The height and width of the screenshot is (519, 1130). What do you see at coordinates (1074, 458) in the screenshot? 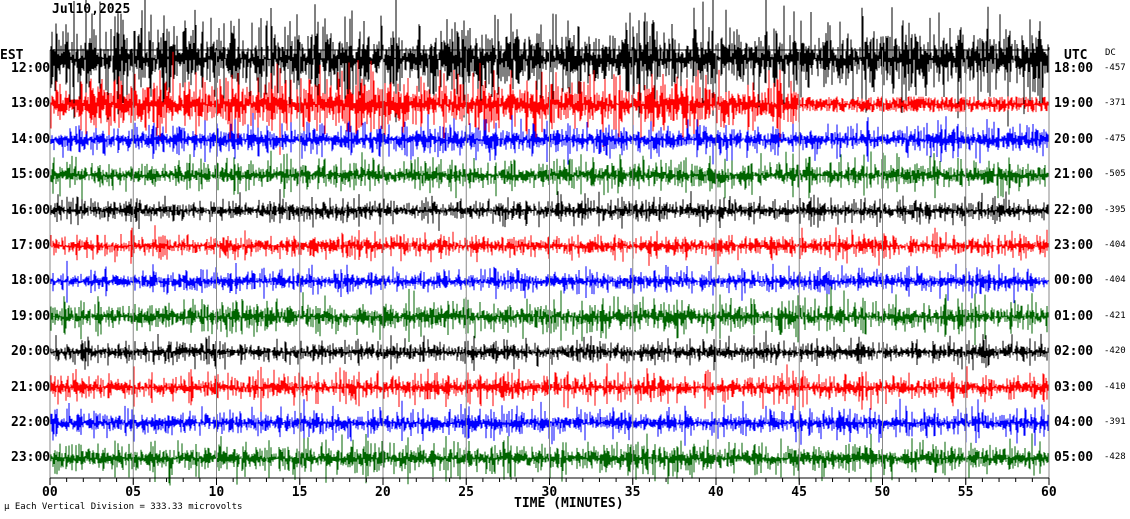
I see `utc-hour-label: 05:00` at bounding box center [1074, 458].